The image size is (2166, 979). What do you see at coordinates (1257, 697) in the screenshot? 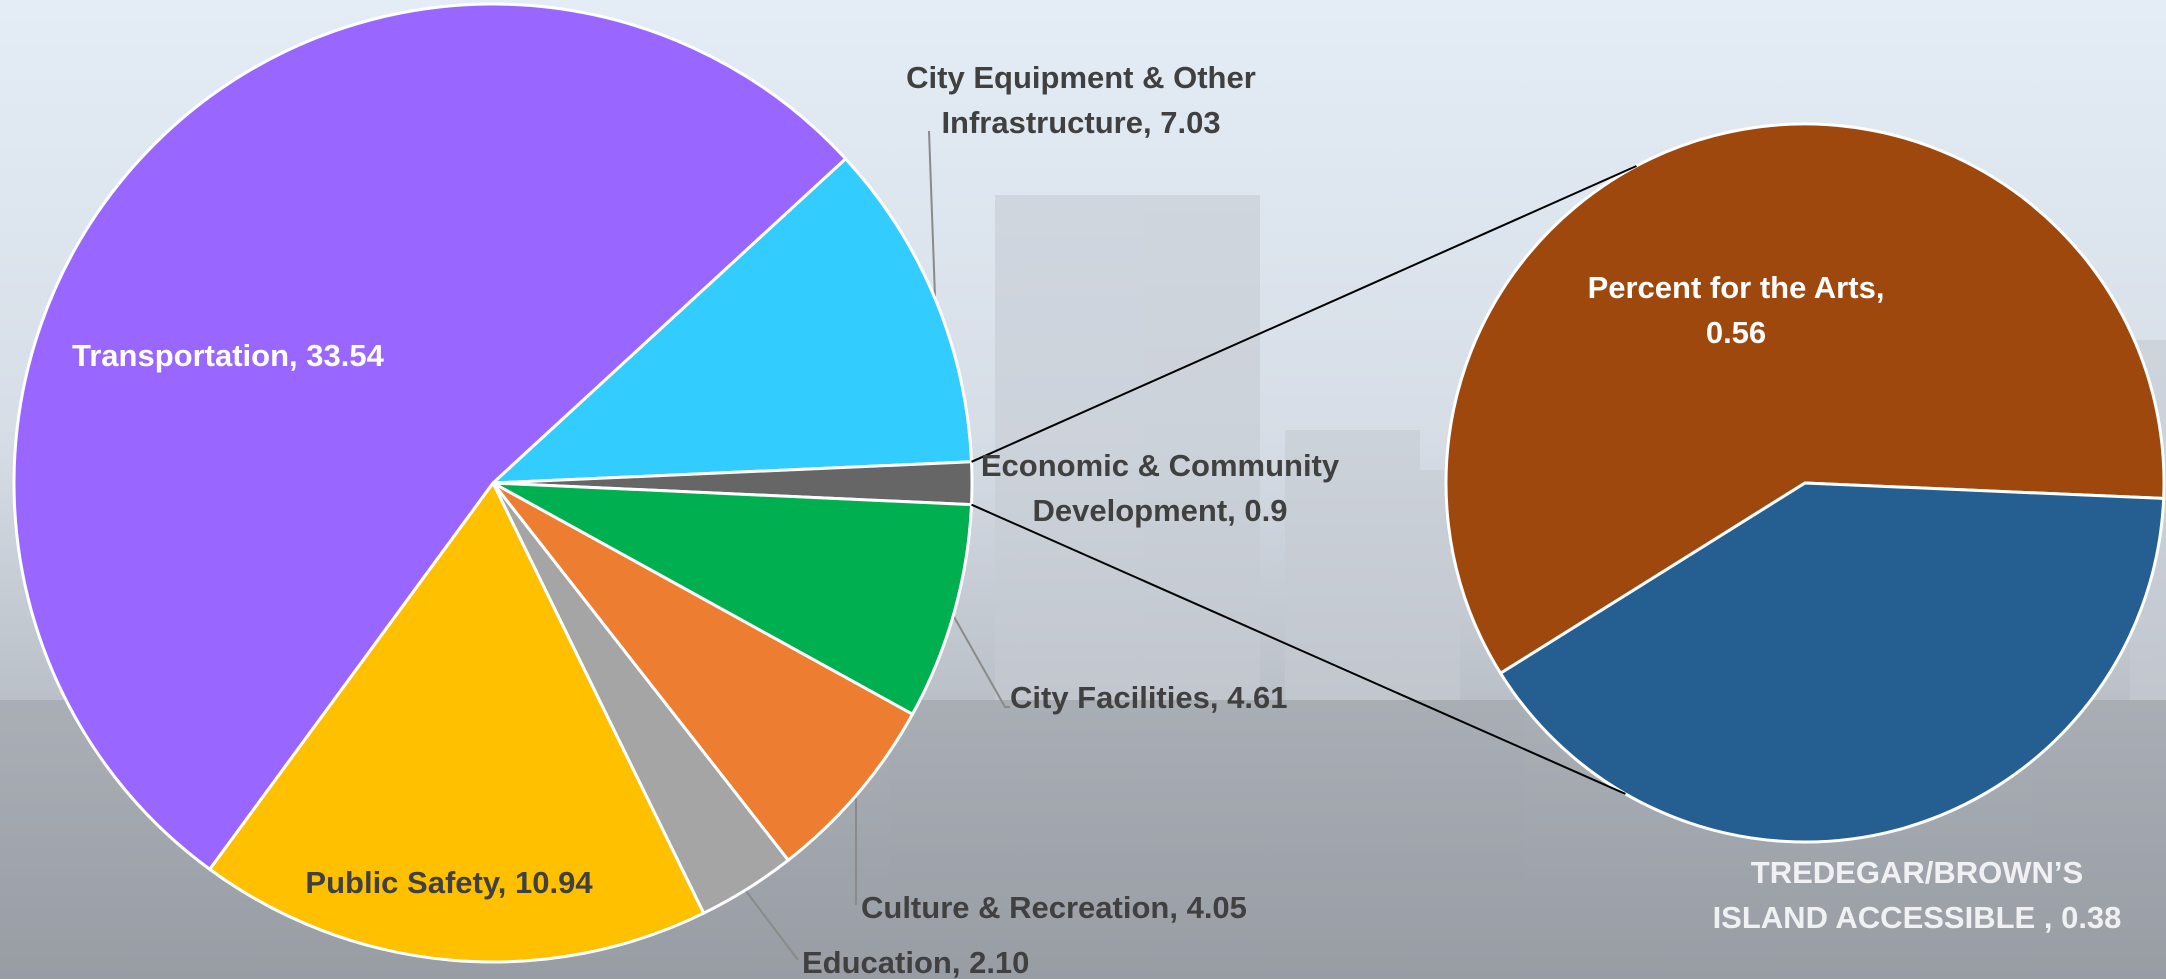
I see `value-label: 4.61` at bounding box center [1257, 697].